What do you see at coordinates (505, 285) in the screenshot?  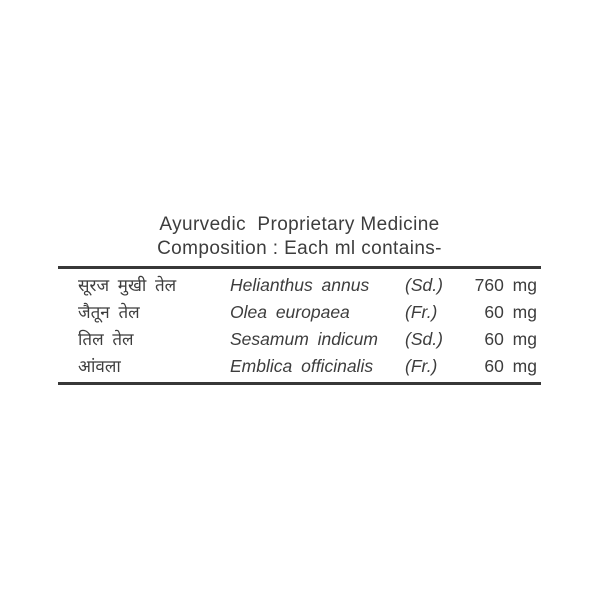 I see `ingredient-quantity: 760 mg` at bounding box center [505, 285].